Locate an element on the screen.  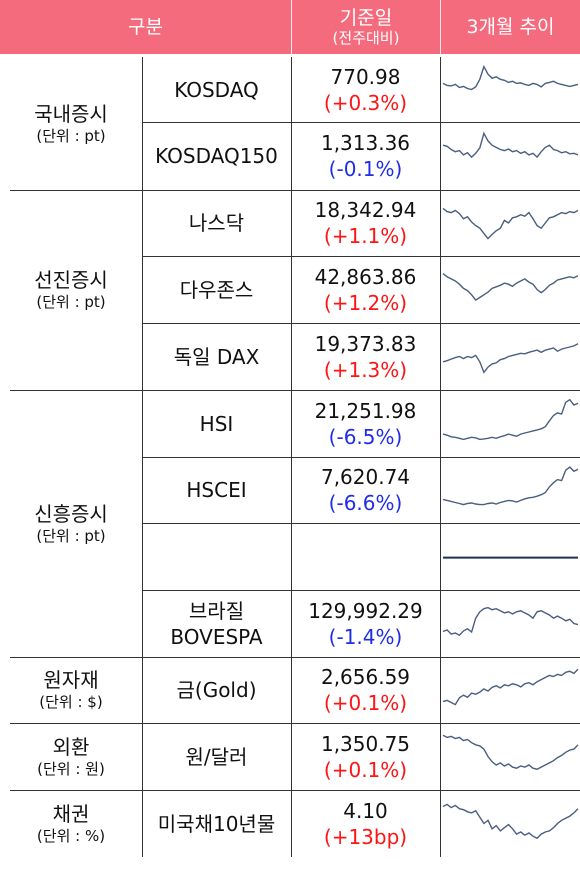
category-developed-equity: 선진증시 (단위 : pt) is located at coordinates (71, 290).